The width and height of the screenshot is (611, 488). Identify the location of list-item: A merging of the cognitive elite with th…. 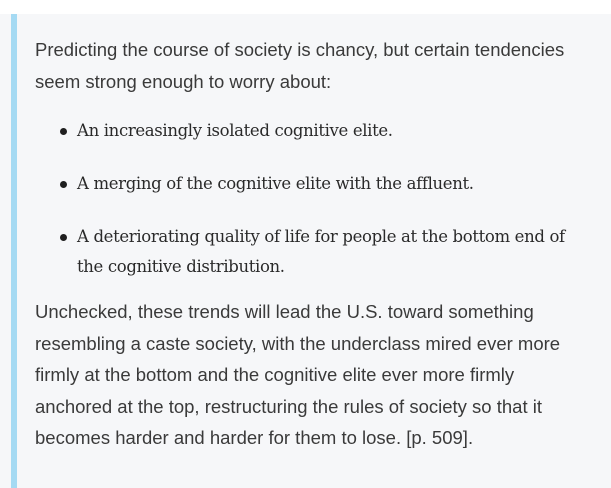
(315, 184).